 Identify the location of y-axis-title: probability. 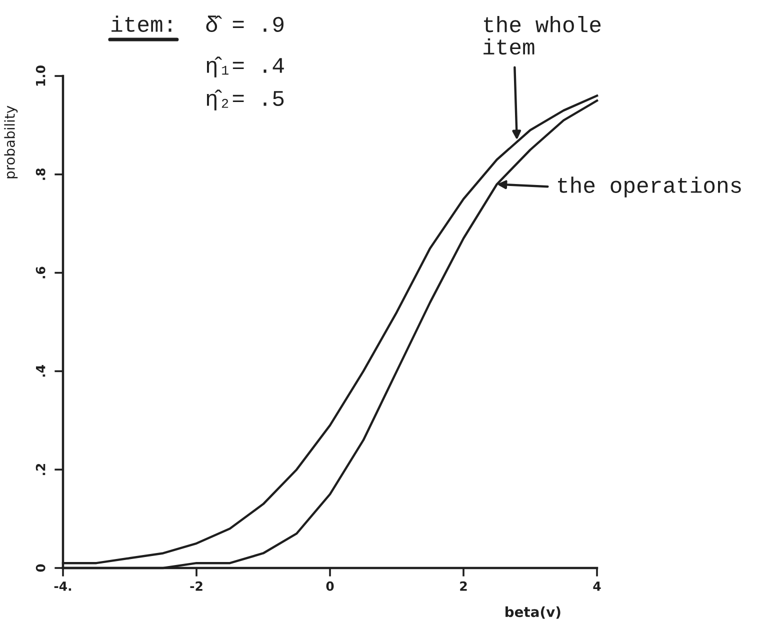
(11, 142).